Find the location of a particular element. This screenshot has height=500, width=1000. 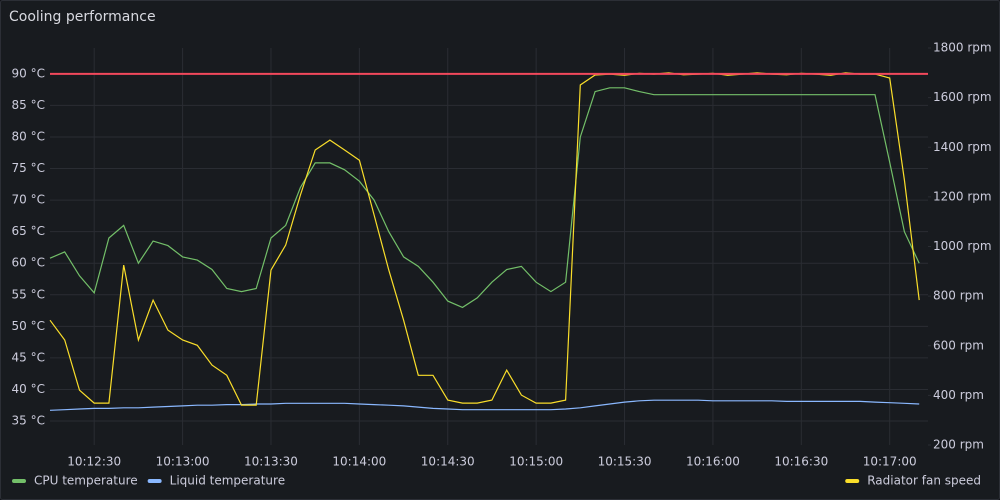

x-tick-label: 10:15:30 is located at coordinates (625, 462).